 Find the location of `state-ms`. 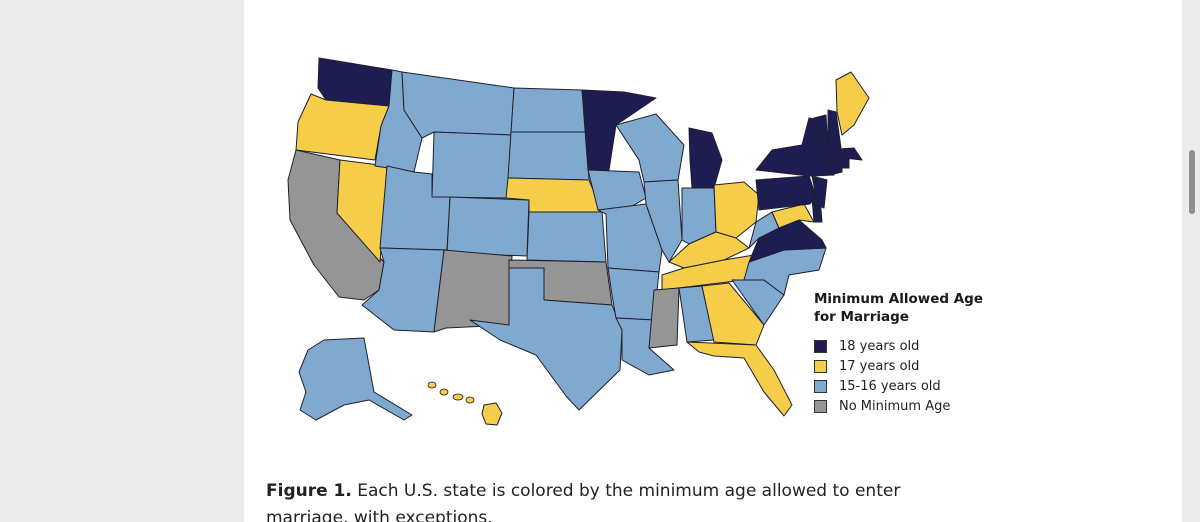

state-ms is located at coordinates (664, 318).